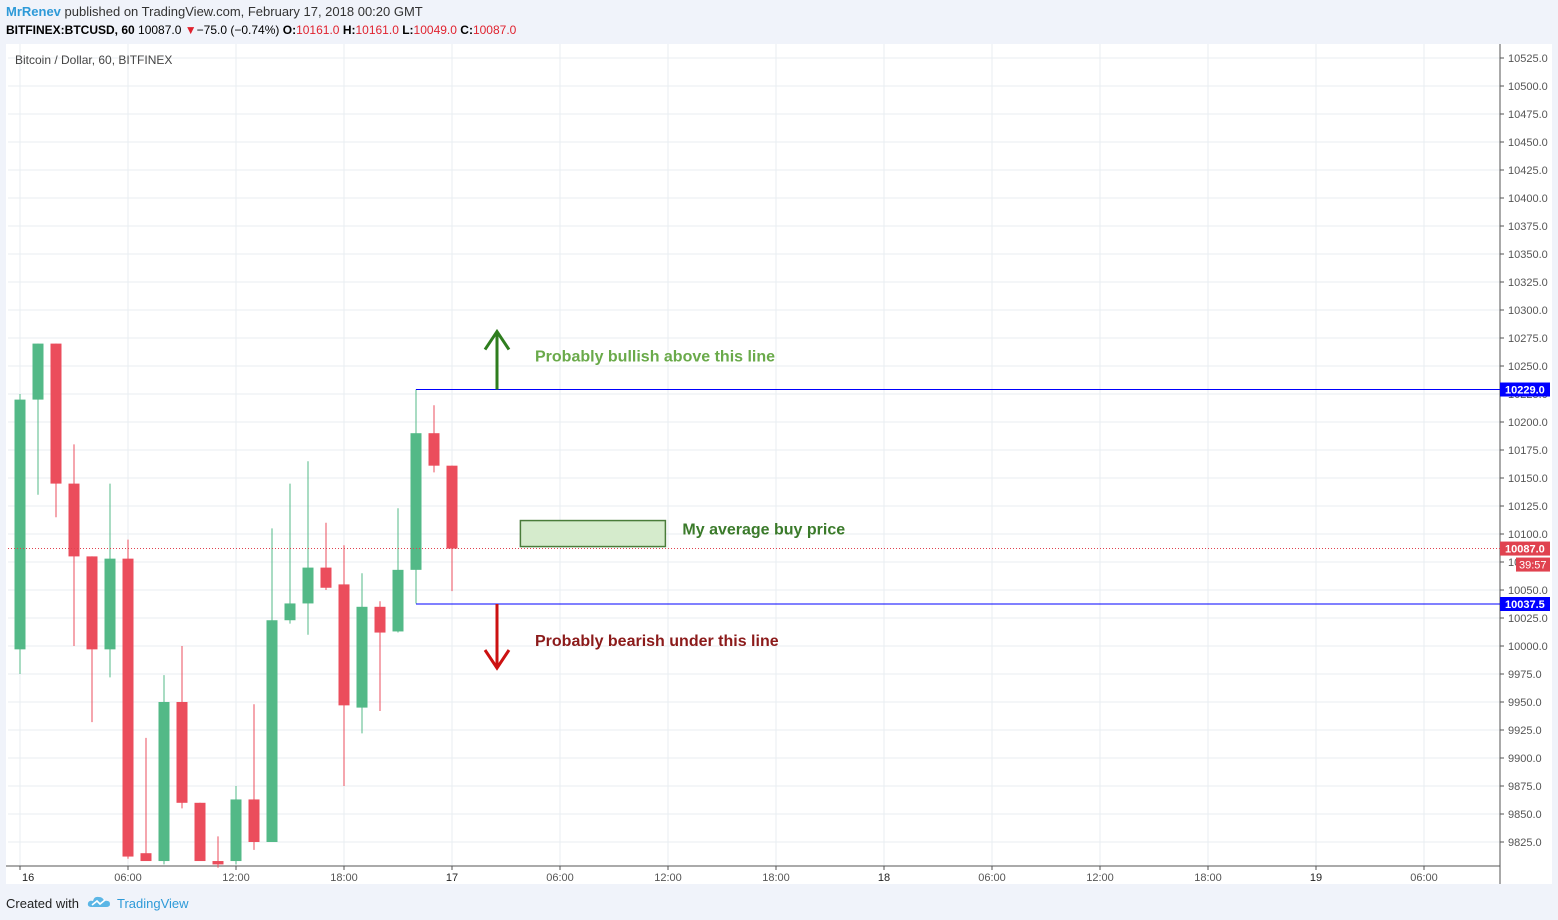  I want to click on y-tick-label: 9850.0, so click(1525, 815).